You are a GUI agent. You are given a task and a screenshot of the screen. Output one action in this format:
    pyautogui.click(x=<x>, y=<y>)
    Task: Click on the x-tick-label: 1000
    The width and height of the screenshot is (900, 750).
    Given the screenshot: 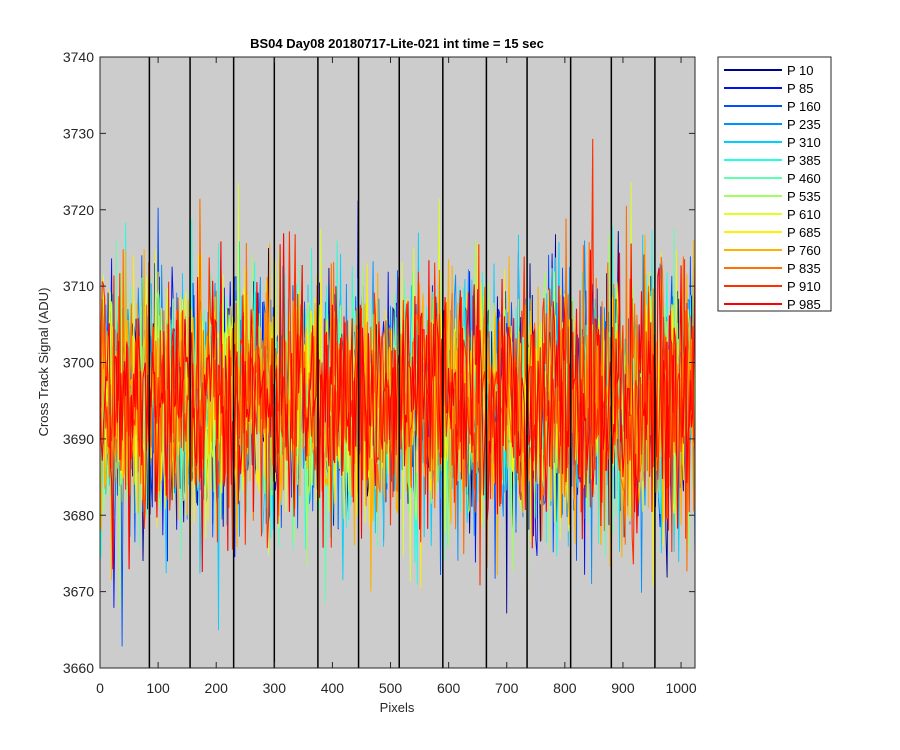 What is the action you would take?
    pyautogui.click(x=680, y=688)
    